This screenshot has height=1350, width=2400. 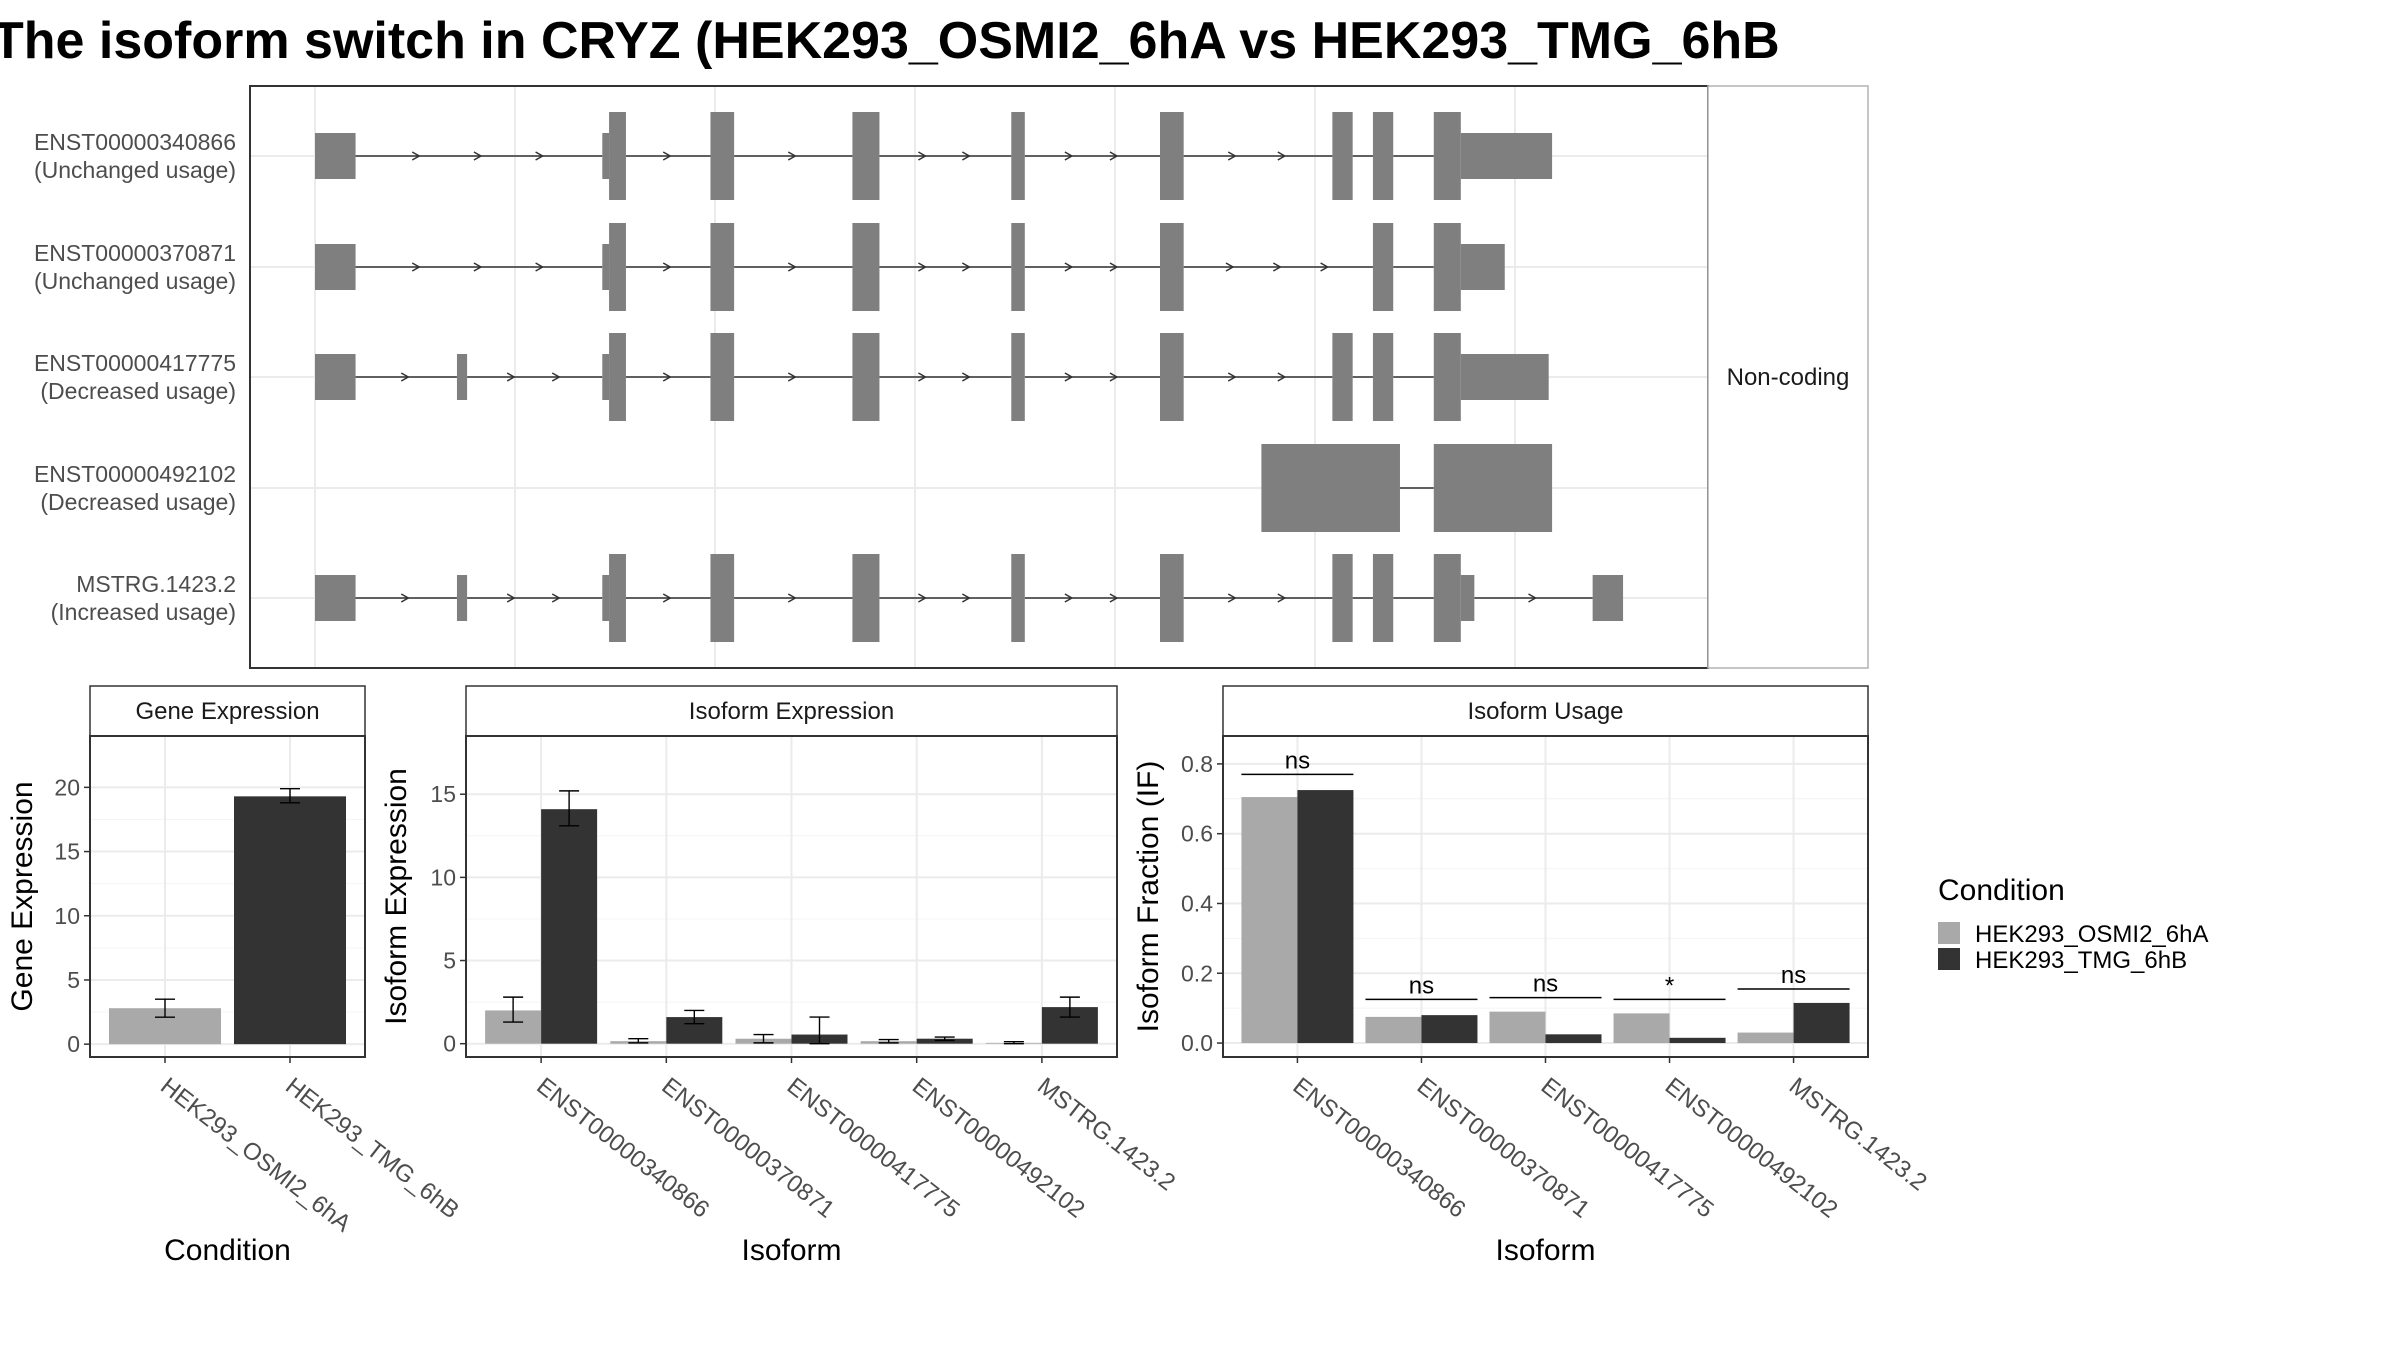 What do you see at coordinates (1197, 973) in the screenshot?
I see `y-tick-label: 0.2` at bounding box center [1197, 973].